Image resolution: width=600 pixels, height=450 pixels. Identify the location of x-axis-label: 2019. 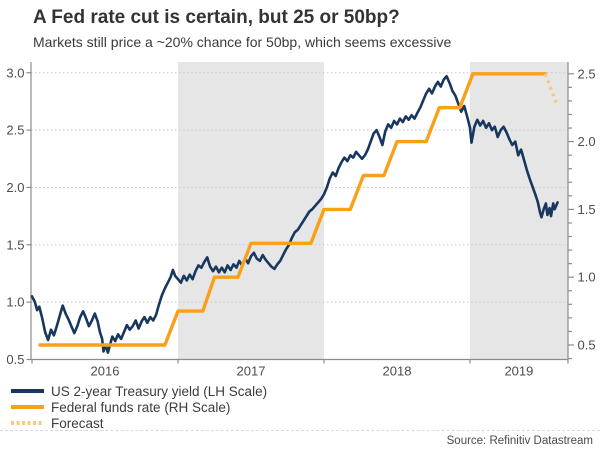
(518, 371).